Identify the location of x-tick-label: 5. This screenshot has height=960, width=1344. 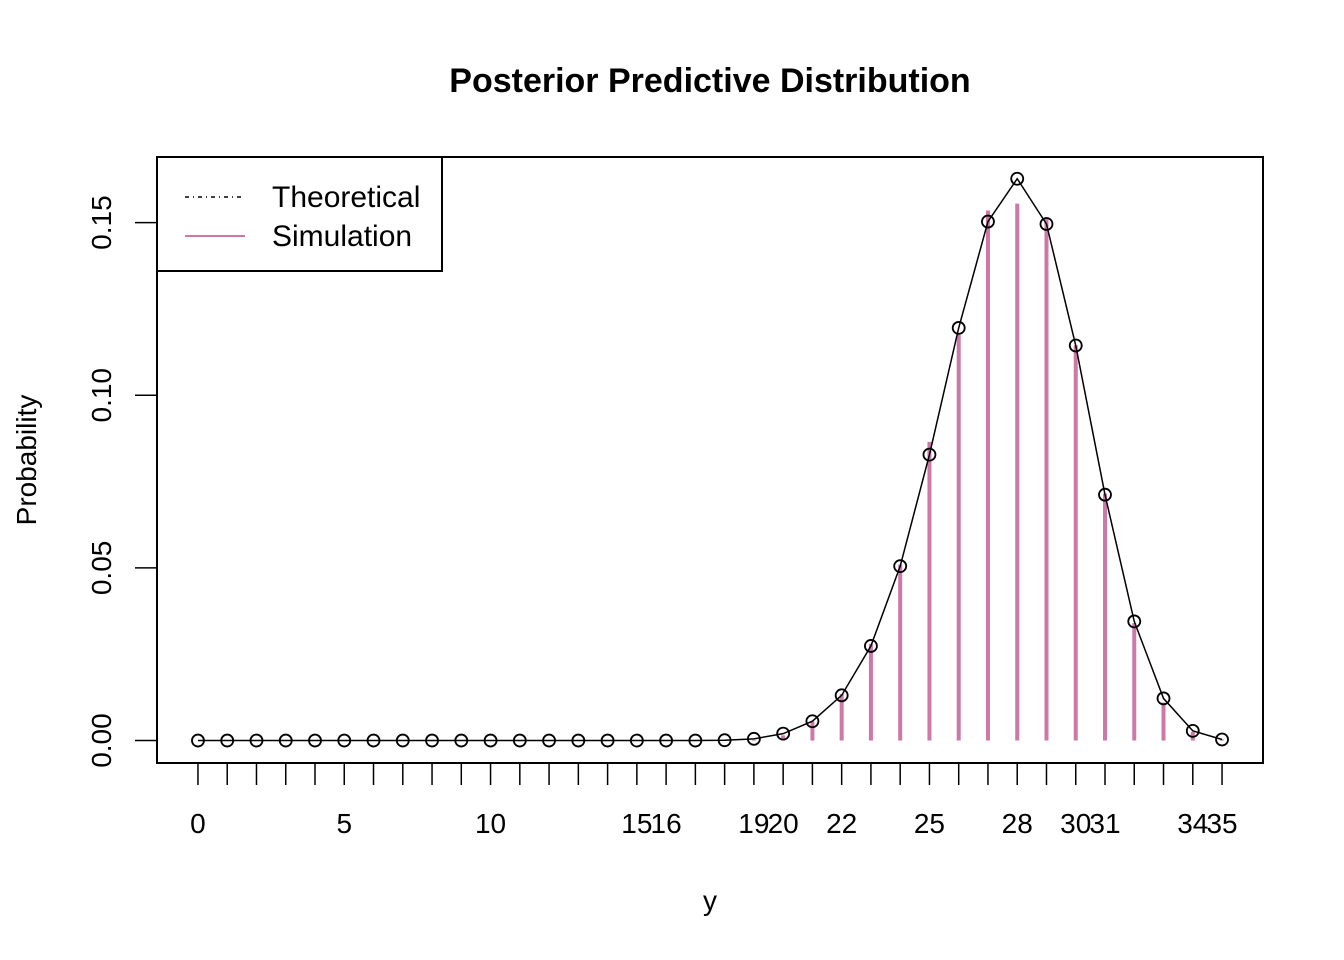
(344, 823).